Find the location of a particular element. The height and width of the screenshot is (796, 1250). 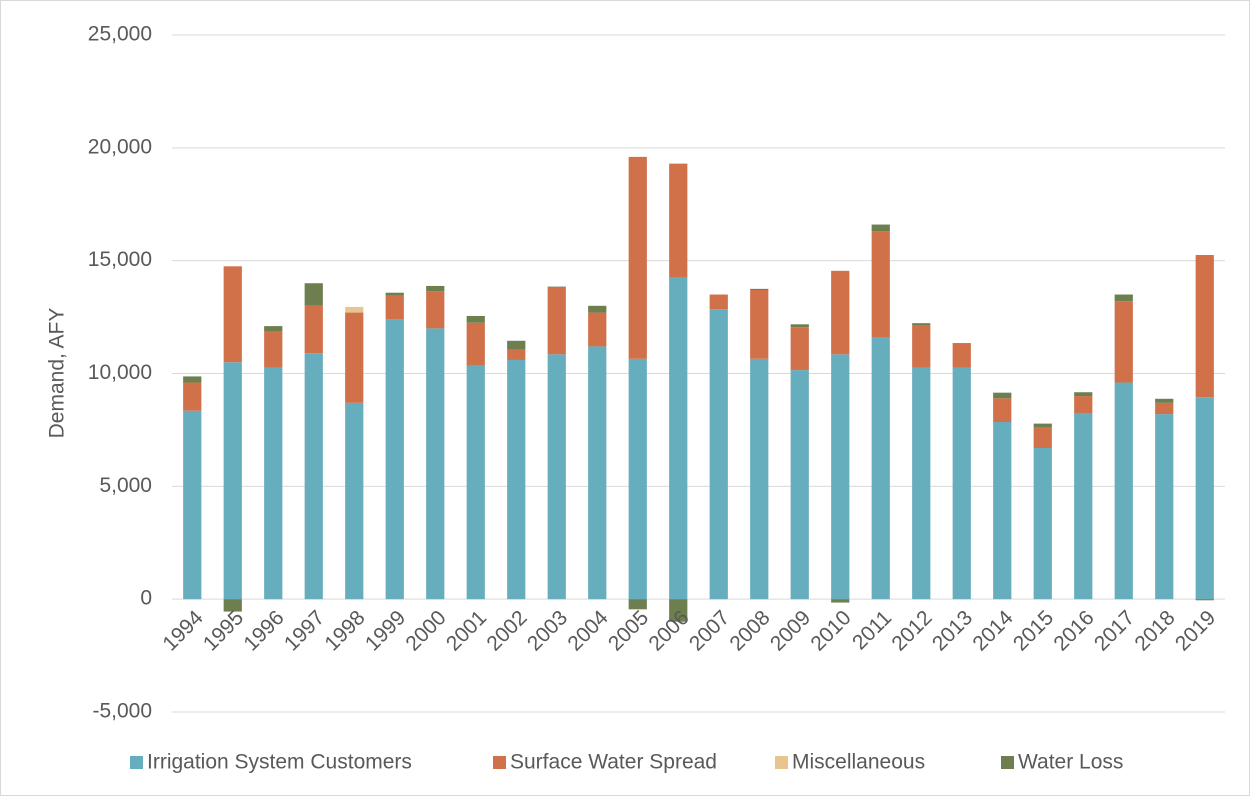

y-axis-label: Demand, AFY is located at coordinates (57, 373).